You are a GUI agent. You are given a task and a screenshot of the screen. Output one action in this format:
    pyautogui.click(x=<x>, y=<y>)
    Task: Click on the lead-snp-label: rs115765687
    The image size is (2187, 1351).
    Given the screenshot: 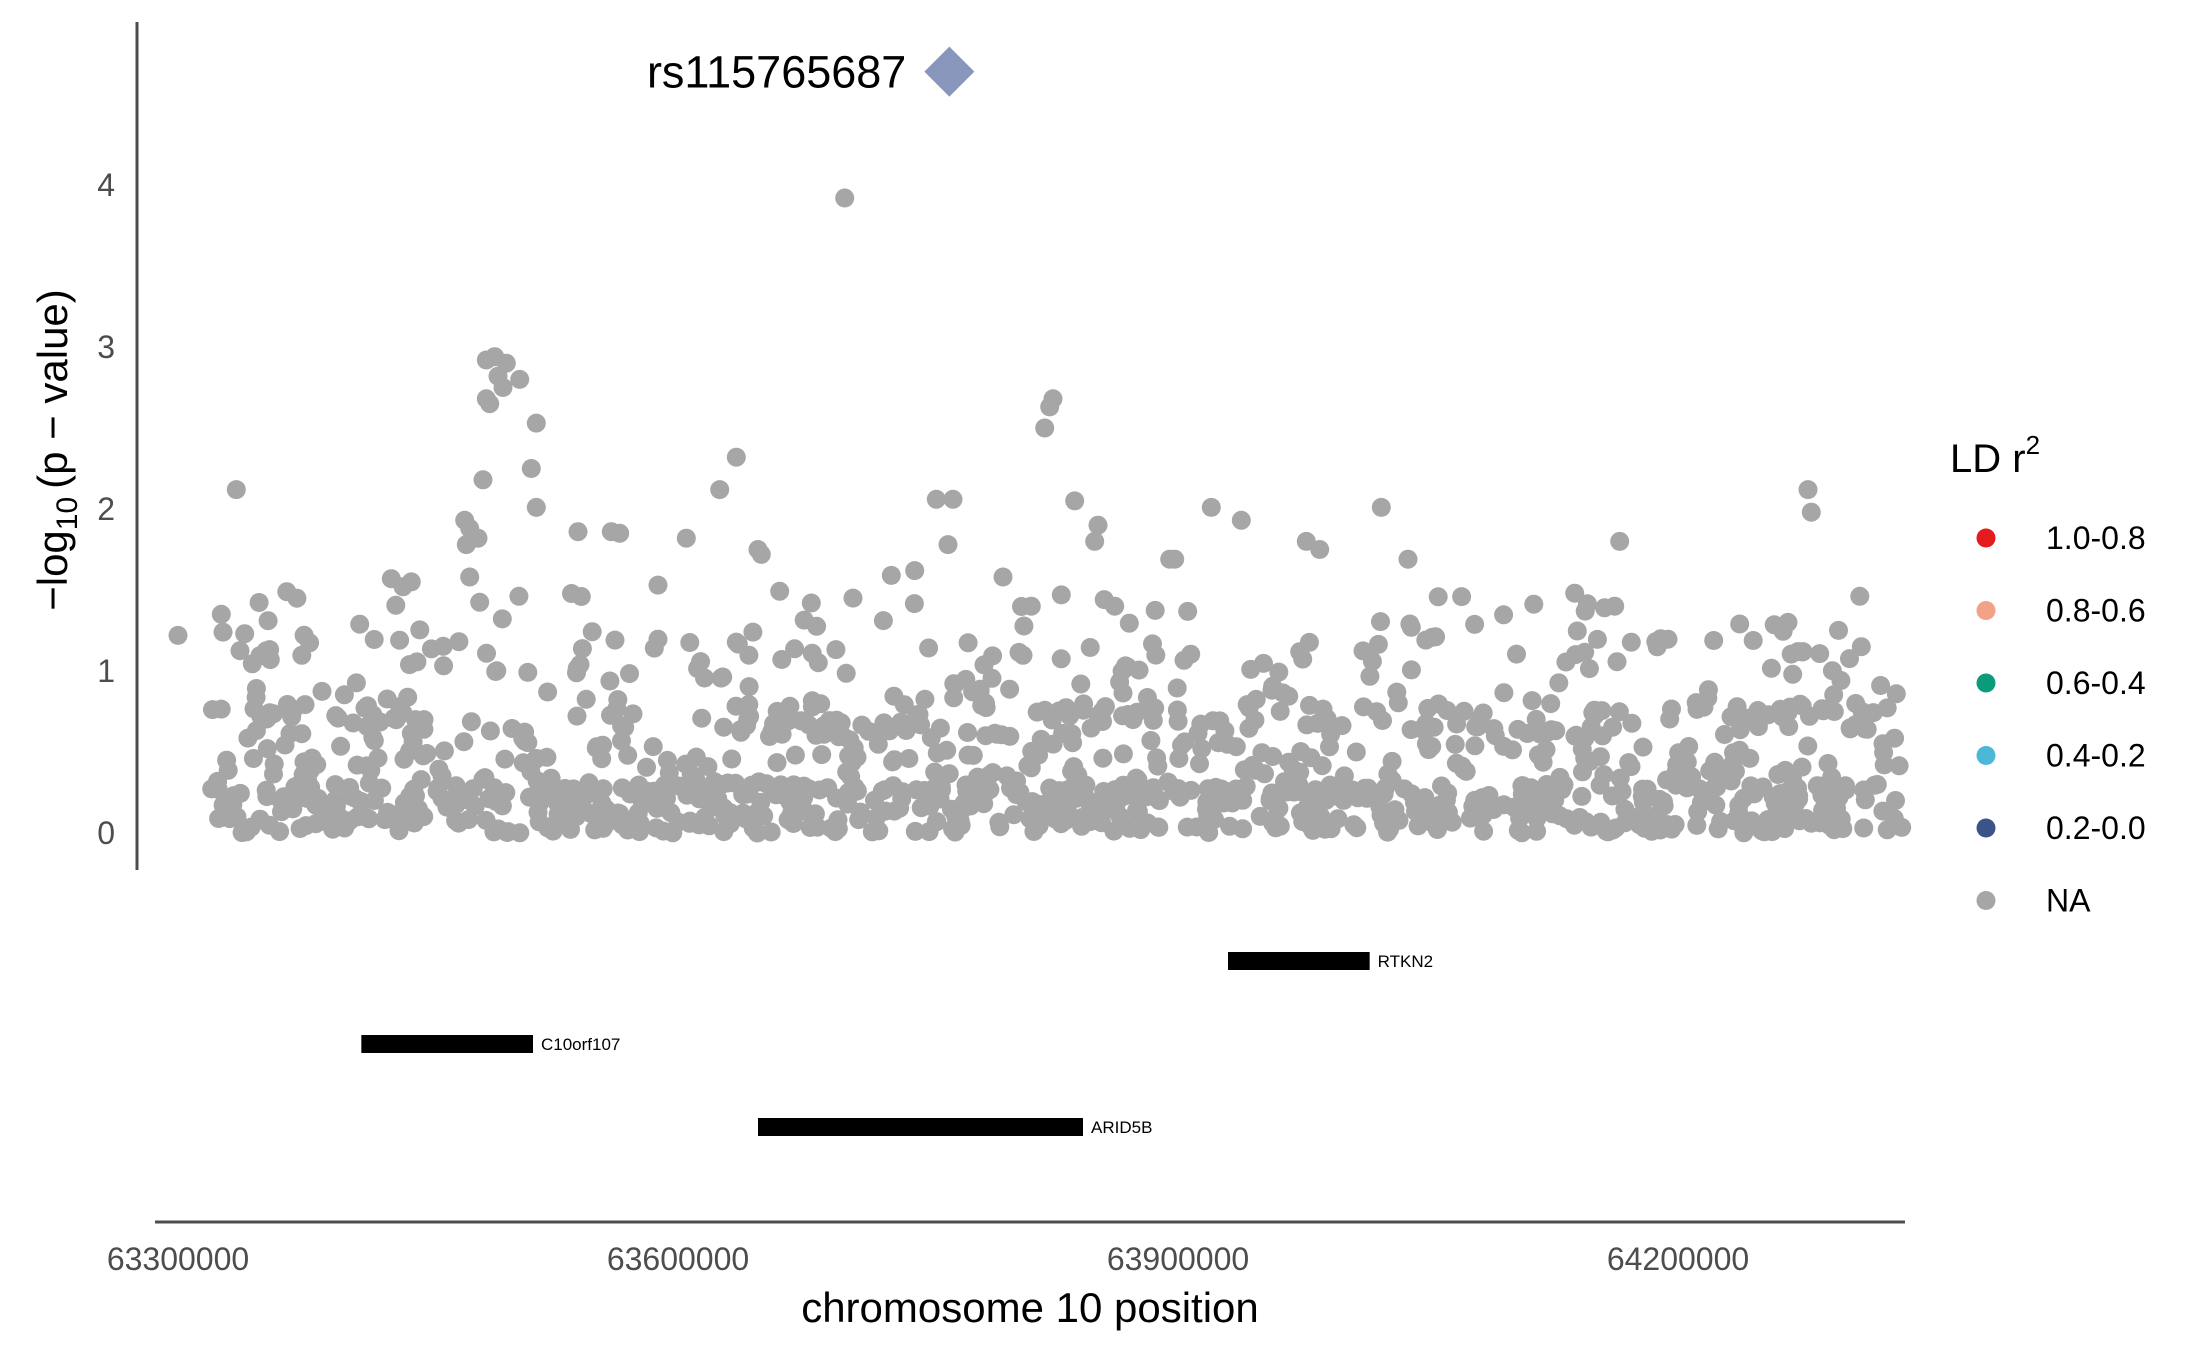 What is the action you would take?
    pyautogui.click(x=776, y=72)
    